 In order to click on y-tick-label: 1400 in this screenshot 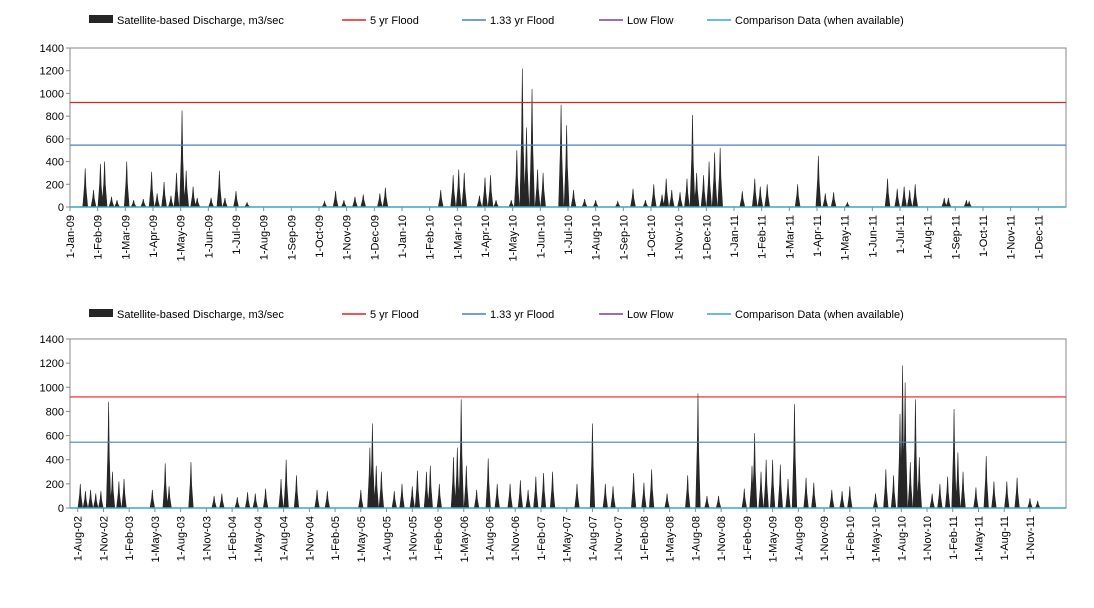, I will do `click(52, 340)`.